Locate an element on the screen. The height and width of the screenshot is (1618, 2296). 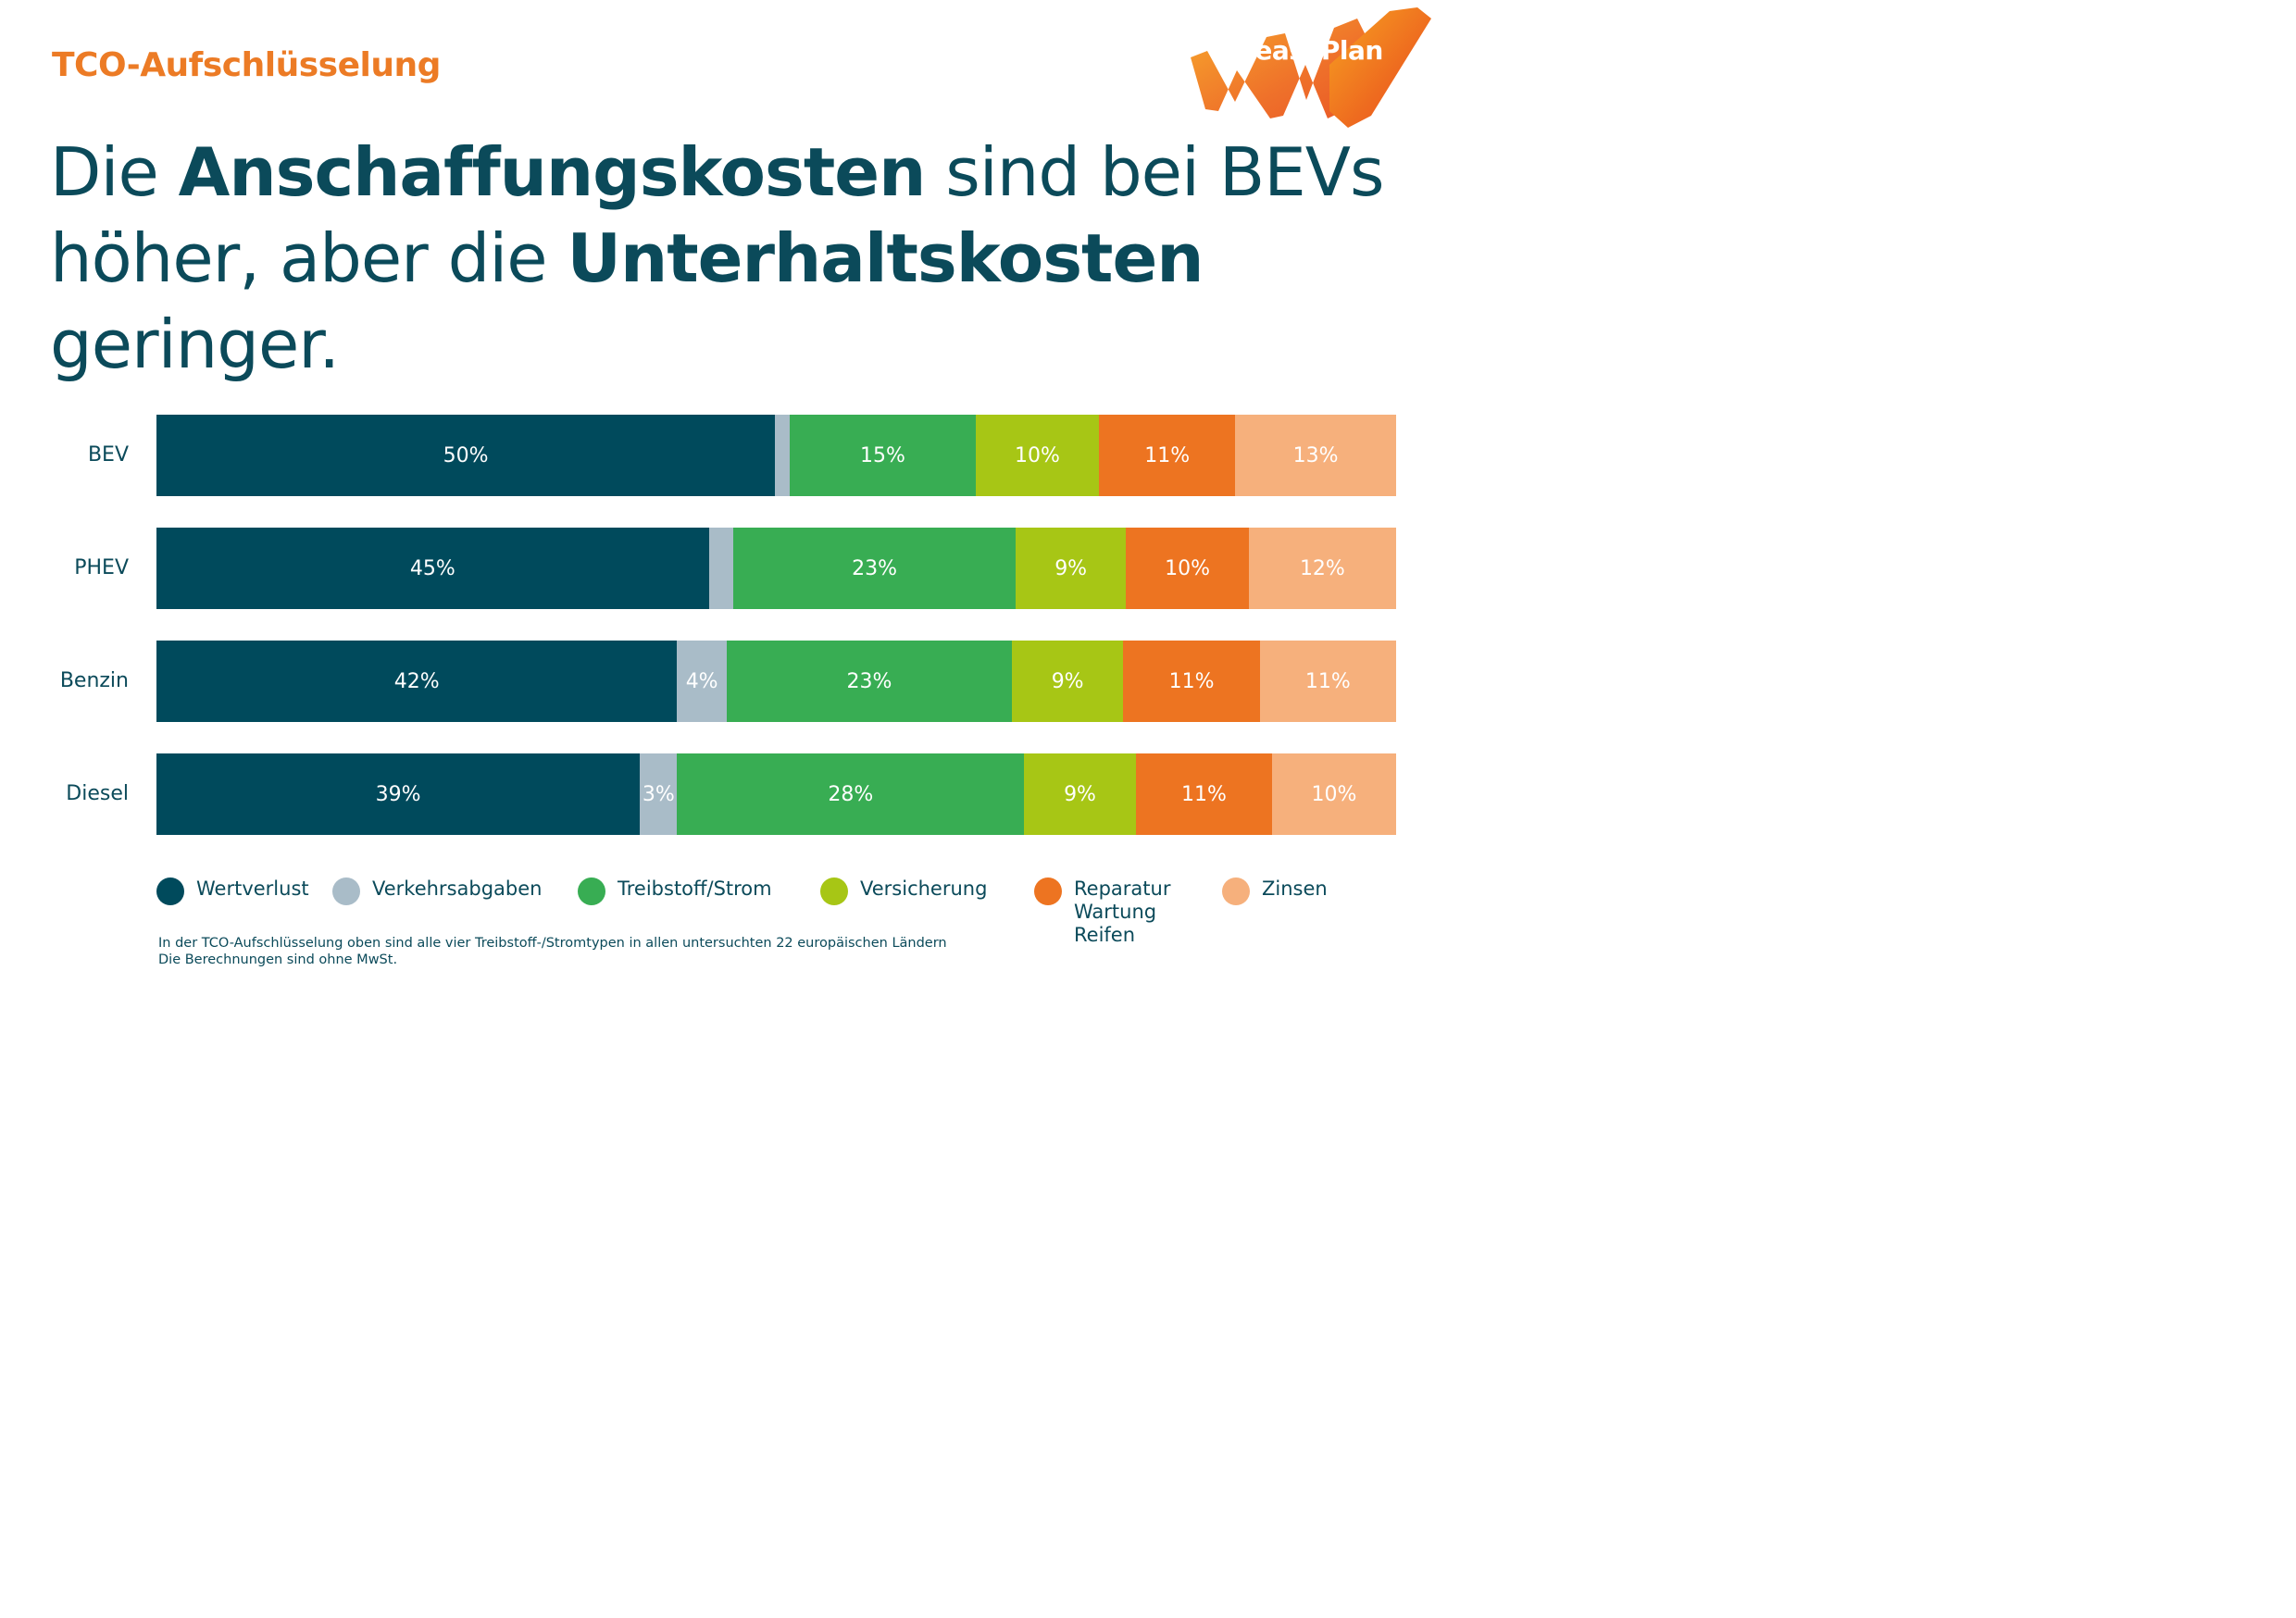
data-label: 3% is located at coordinates (658, 794).